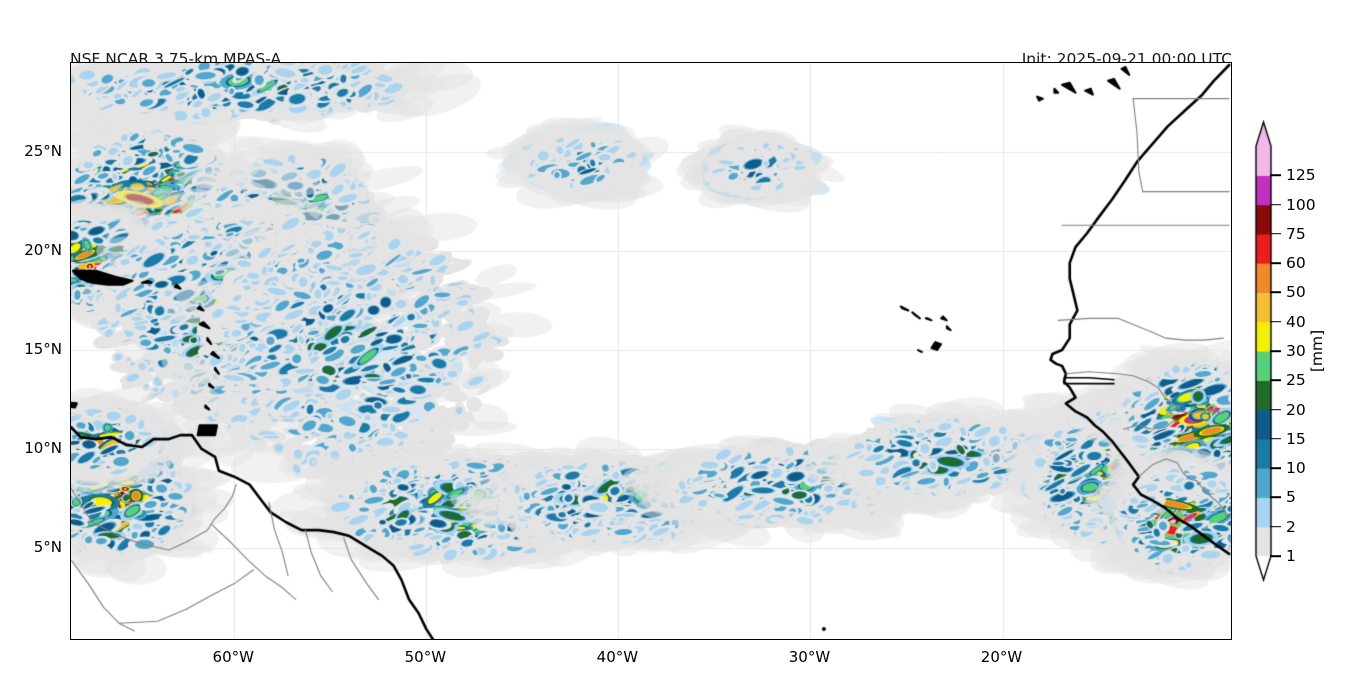  What do you see at coordinates (1296, 233) in the screenshot?
I see `colorbar-tick-label: 75` at bounding box center [1296, 233].